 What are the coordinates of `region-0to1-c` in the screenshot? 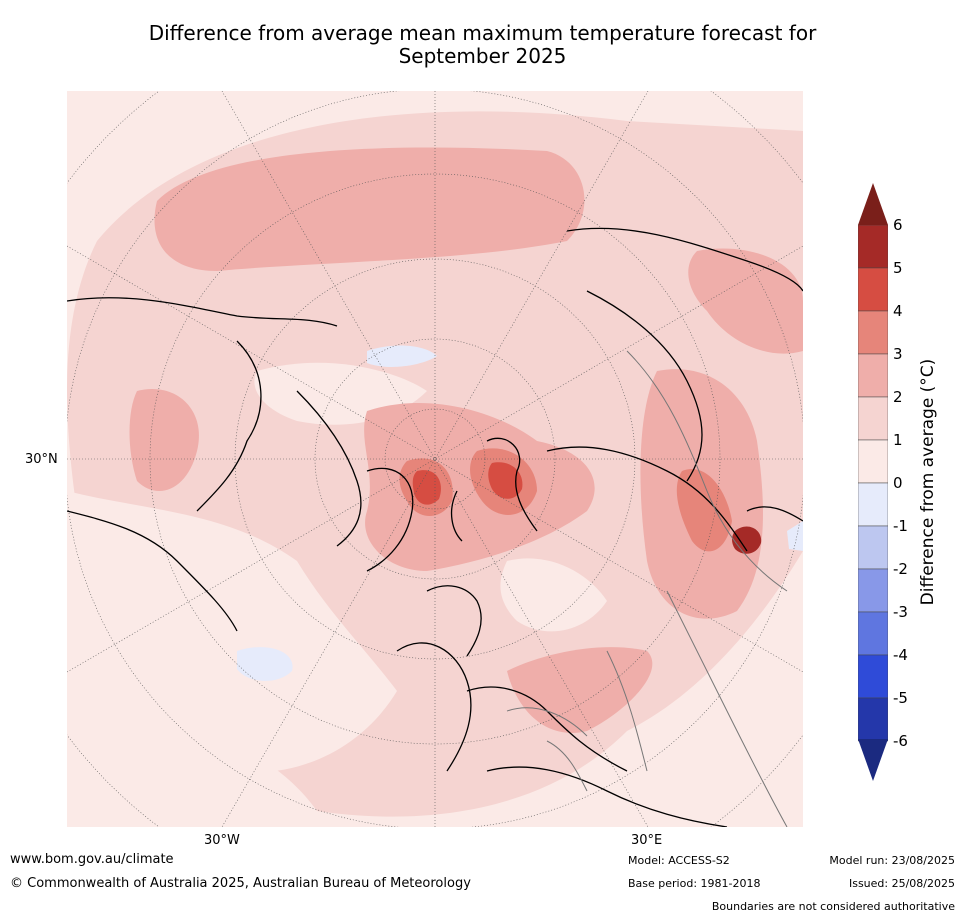 It's located at (553, 595).